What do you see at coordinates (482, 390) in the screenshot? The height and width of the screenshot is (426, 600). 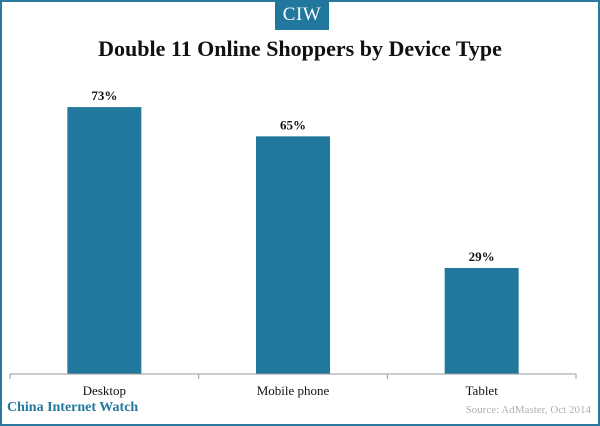 I see `category-label: Tablet` at bounding box center [482, 390].